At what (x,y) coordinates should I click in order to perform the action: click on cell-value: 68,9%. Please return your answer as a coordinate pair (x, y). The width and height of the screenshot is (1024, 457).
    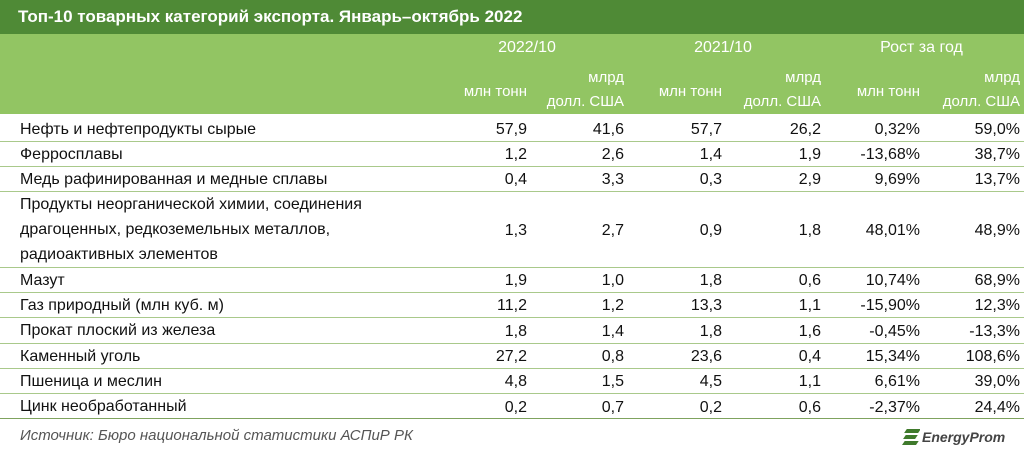
    Looking at the image, I should click on (997, 280).